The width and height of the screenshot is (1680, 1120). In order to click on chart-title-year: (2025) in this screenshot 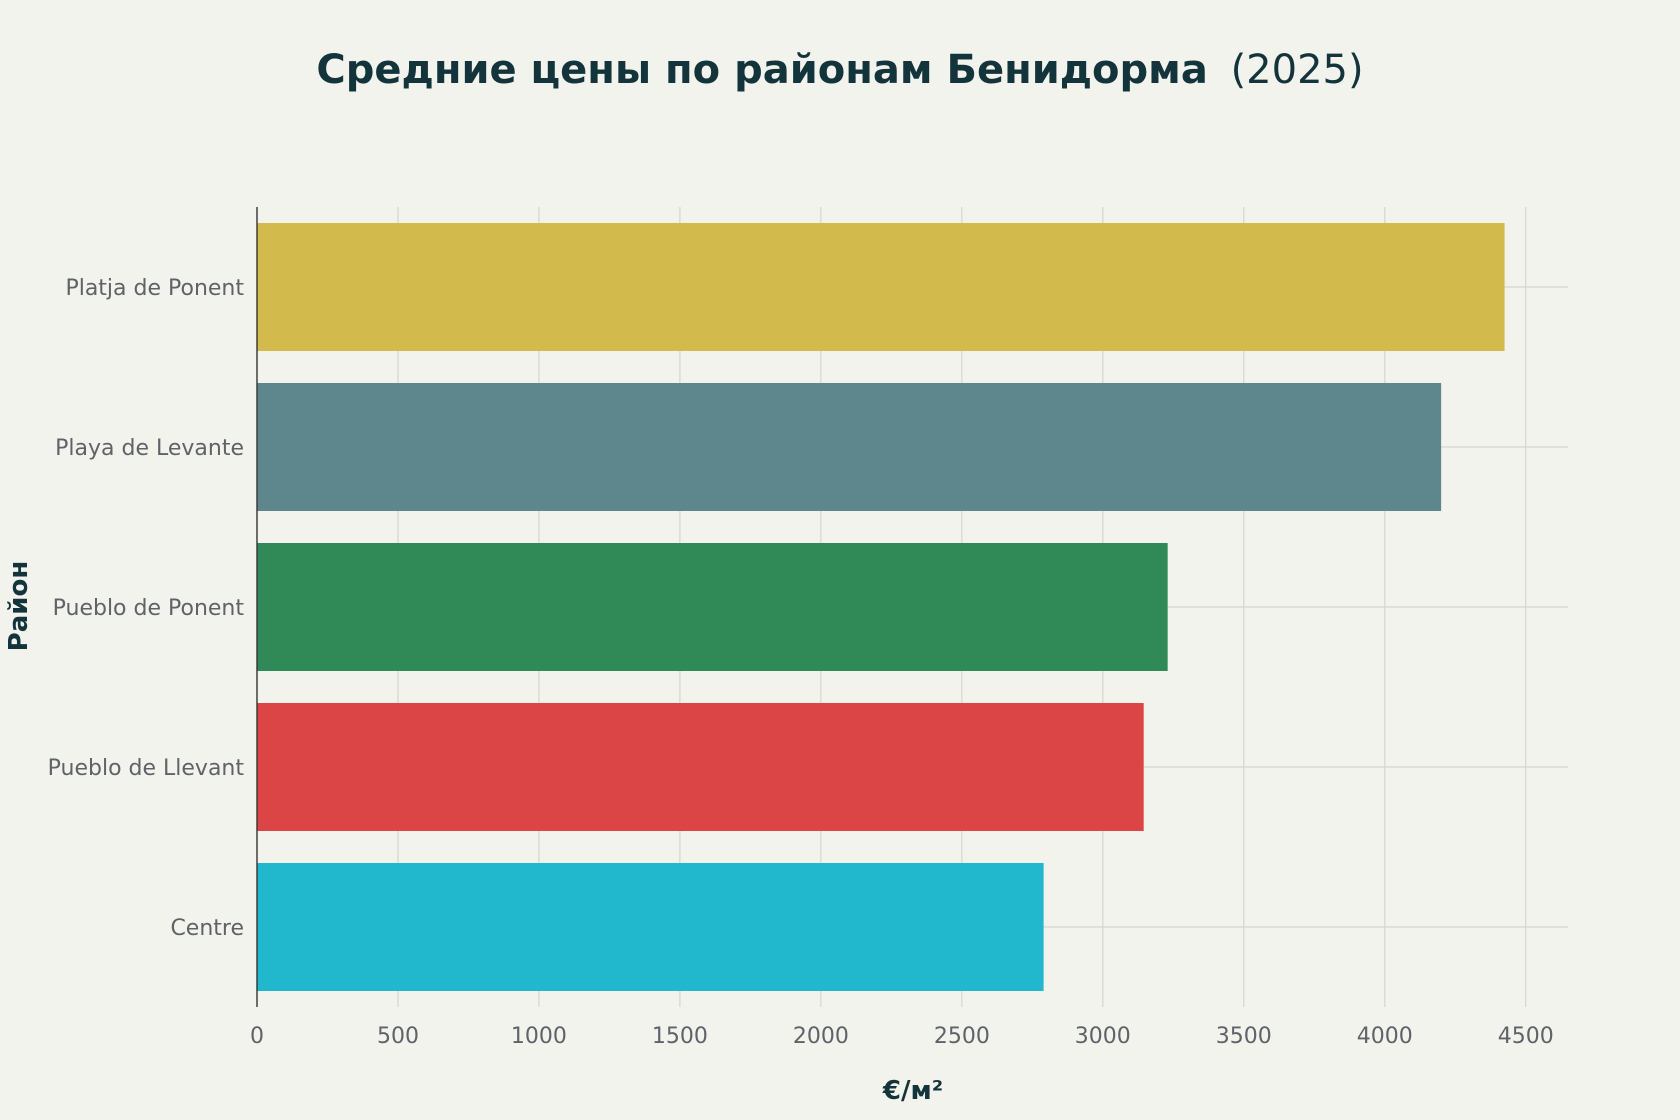, I will do `click(1297, 70)`.